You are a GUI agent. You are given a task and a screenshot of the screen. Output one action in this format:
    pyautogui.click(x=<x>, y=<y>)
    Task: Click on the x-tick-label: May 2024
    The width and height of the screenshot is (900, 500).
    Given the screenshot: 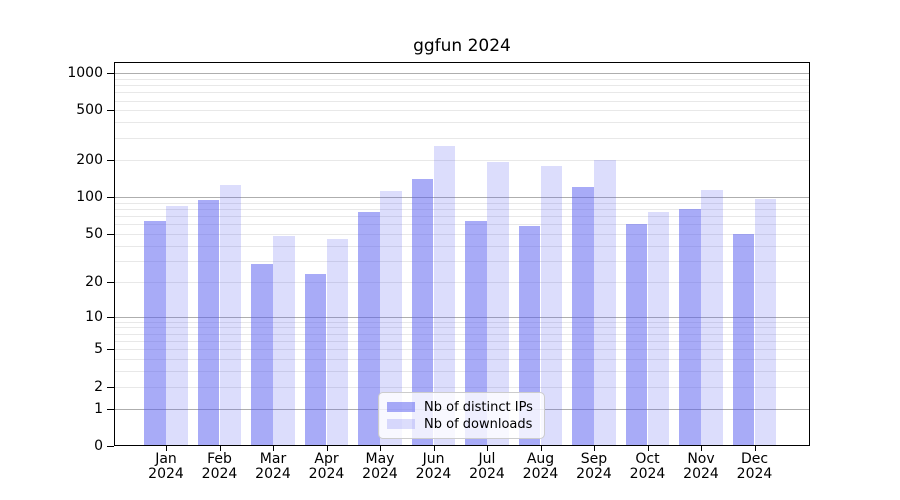 What is the action you would take?
    pyautogui.click(x=380, y=466)
    